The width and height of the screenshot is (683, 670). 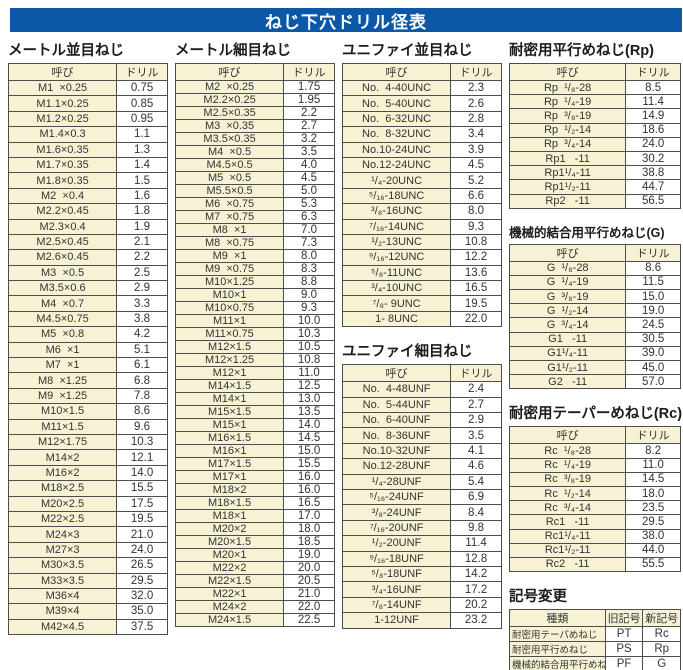 I want to click on table-row: ¹/₂-13UNC 10.8, so click(x=421, y=242).